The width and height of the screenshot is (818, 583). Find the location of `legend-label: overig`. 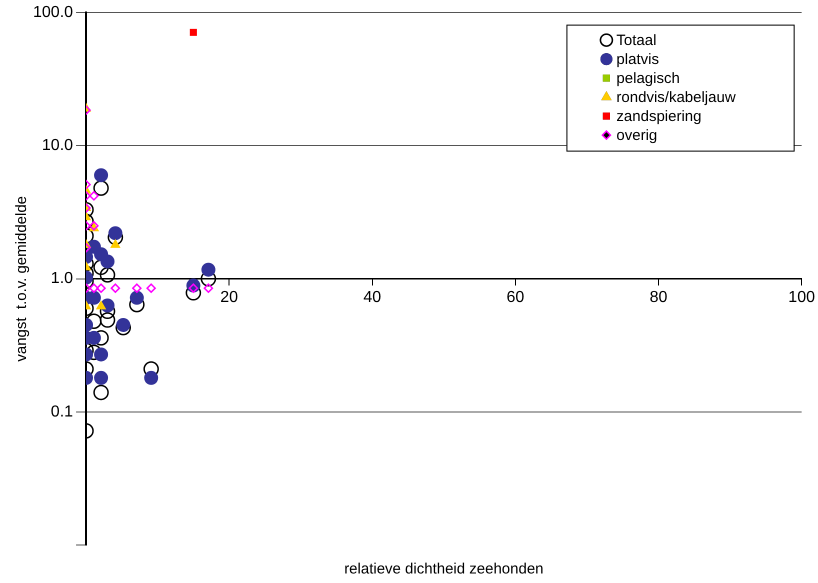

legend-label: overig is located at coordinates (637, 135).